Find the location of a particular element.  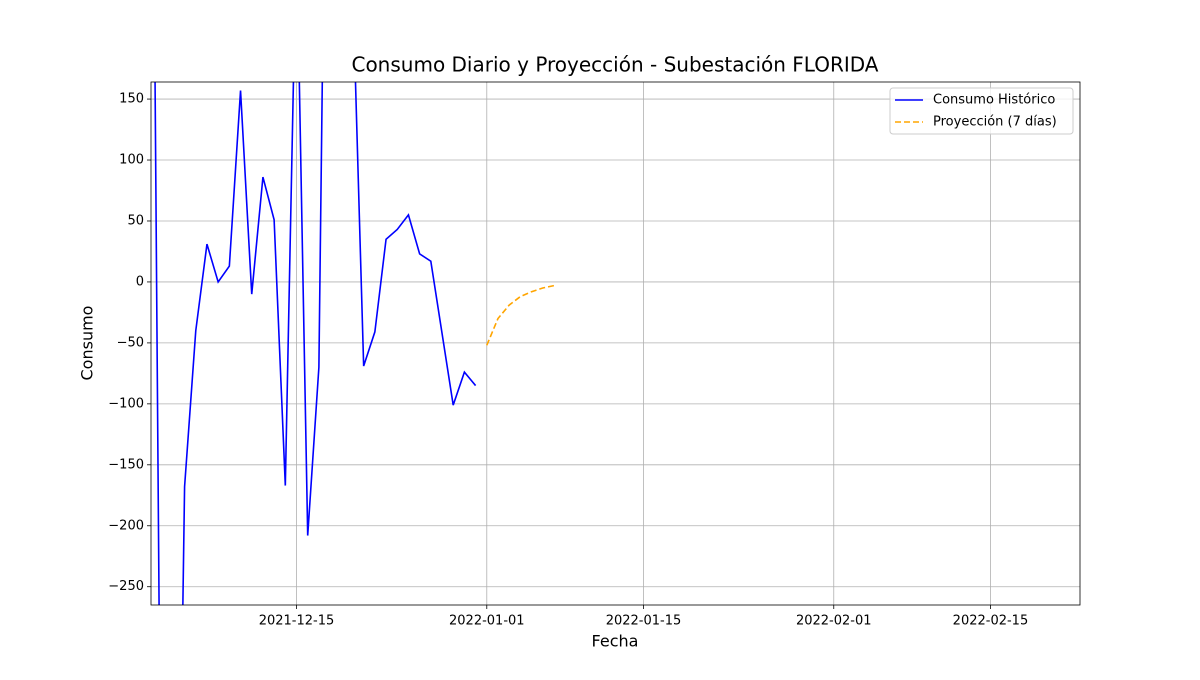

x-axis-label: Fecha is located at coordinates (615, 641).